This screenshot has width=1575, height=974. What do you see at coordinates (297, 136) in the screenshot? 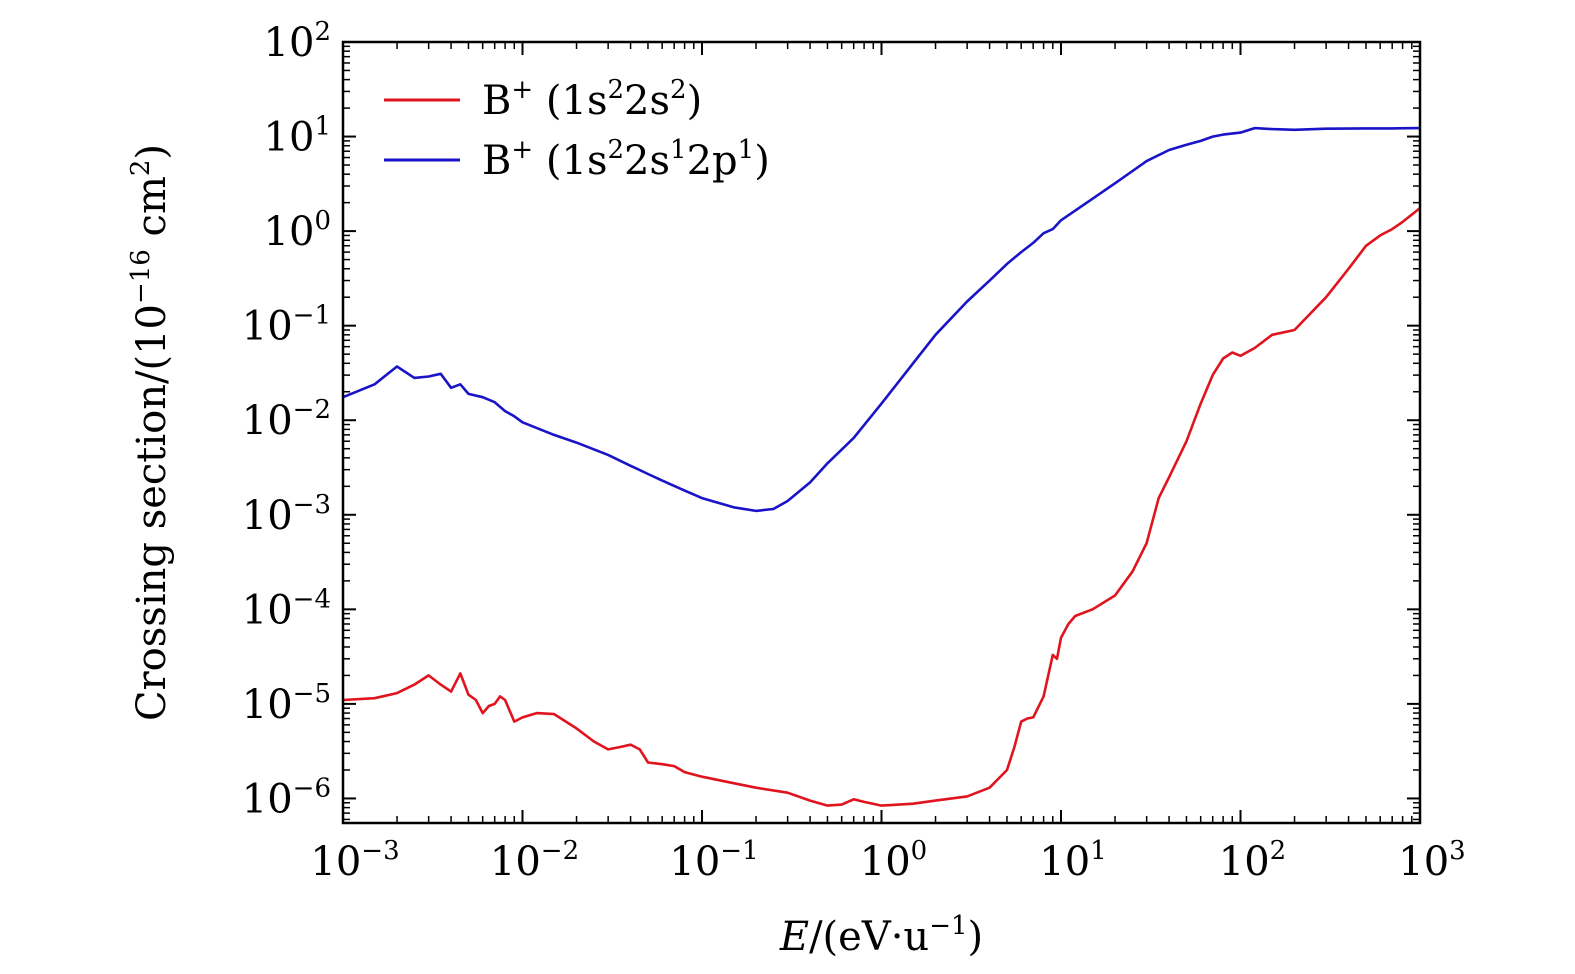
I see `y-tick-label: 10¹` at bounding box center [297, 136].